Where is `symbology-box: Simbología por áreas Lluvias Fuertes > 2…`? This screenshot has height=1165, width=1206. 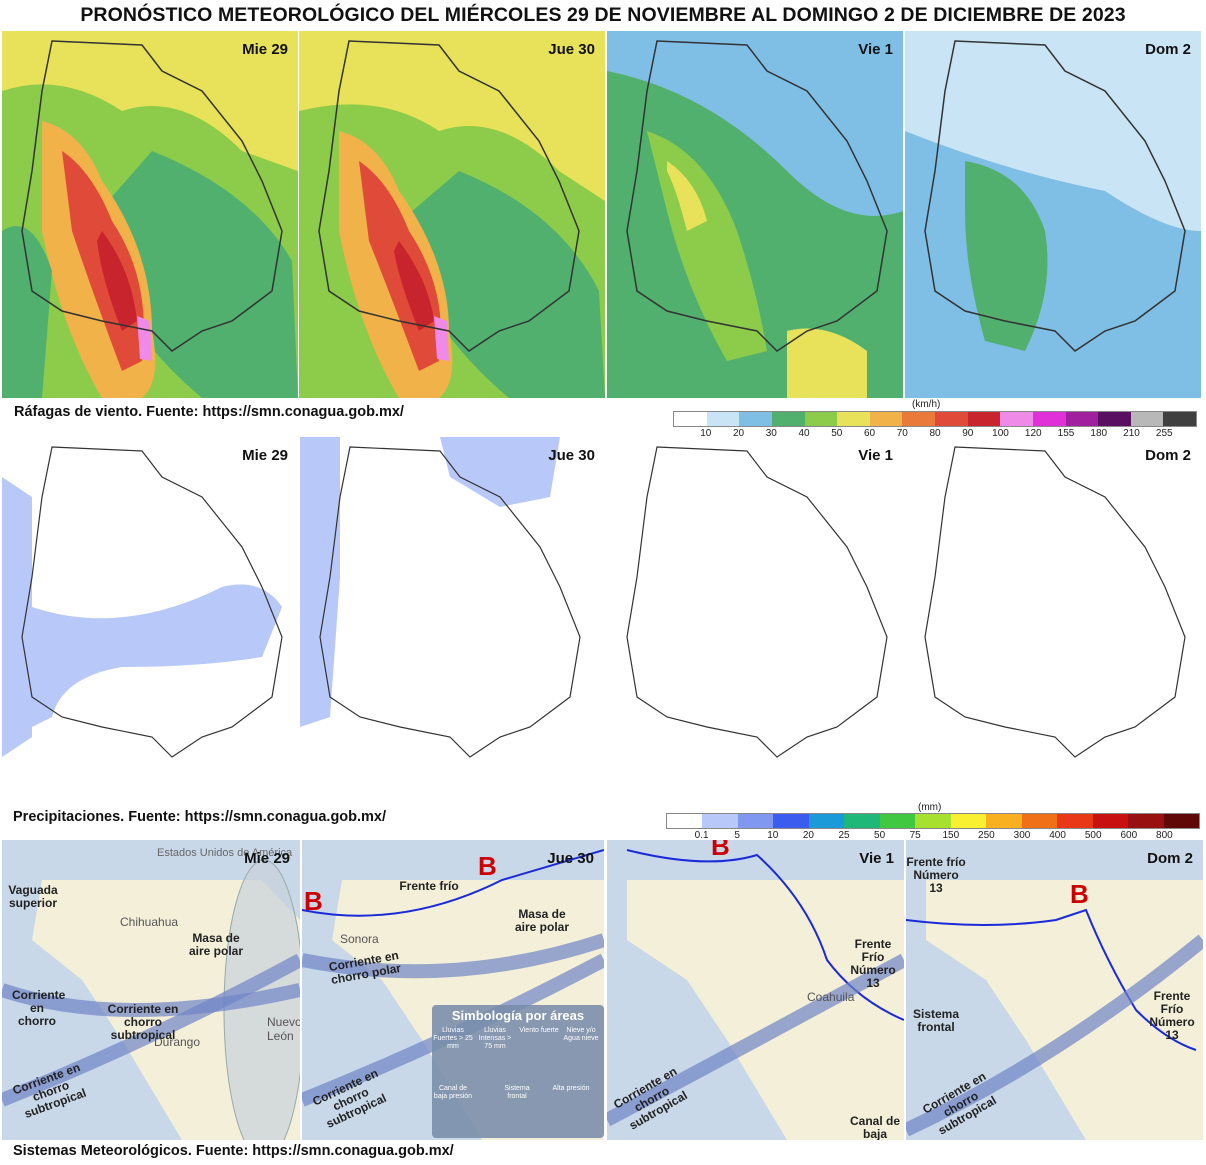
symbology-box: Simbología por áreas Lluvias Fuertes > 2… is located at coordinates (518, 1071).